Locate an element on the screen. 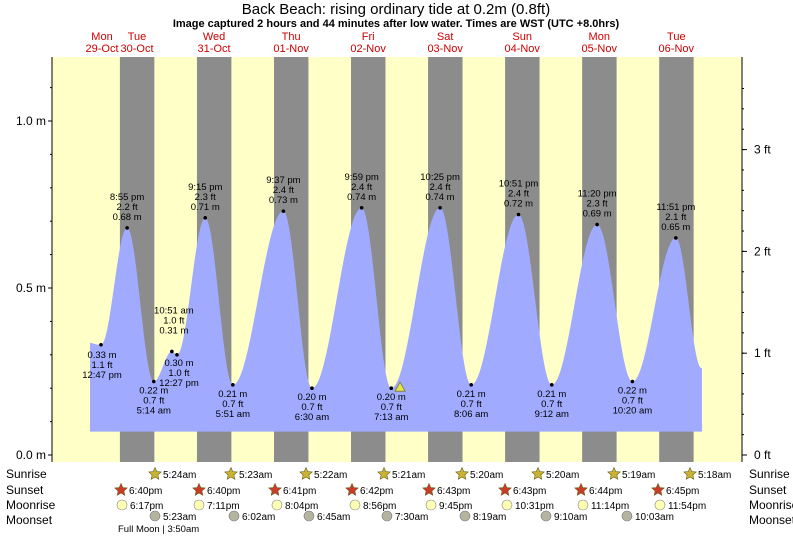 The width and height of the screenshot is (793, 537). sunrise-time: 5:18am is located at coordinates (714, 475).